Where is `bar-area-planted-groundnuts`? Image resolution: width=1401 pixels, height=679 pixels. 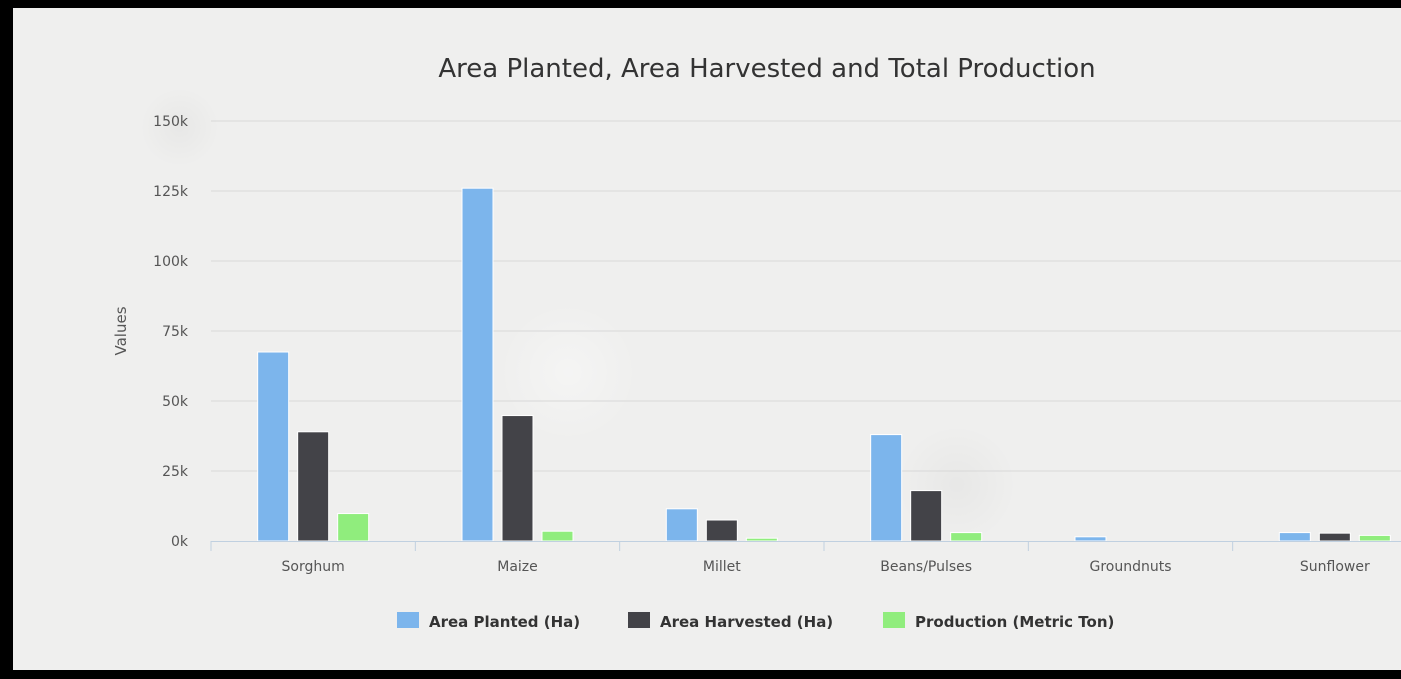 bar-area-planted-groundnuts is located at coordinates (1090, 539).